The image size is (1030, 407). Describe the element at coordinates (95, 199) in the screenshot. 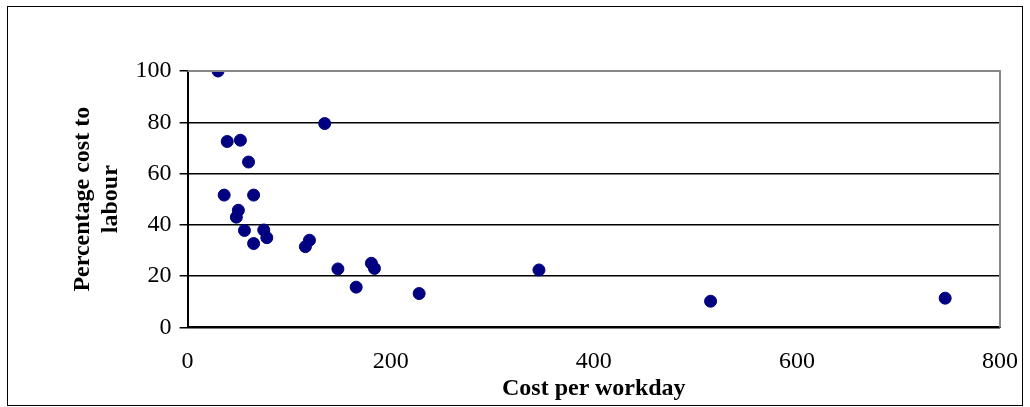

I see `y-axis-title: Percentage cost to labour` at that location.